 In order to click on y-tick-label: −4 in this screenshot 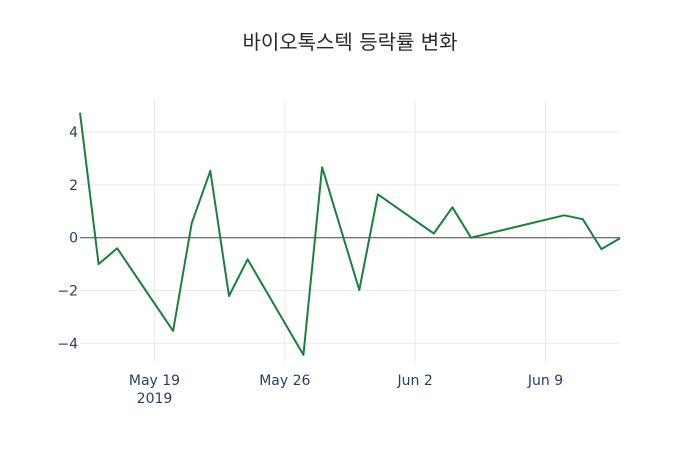, I will do `click(67, 344)`.